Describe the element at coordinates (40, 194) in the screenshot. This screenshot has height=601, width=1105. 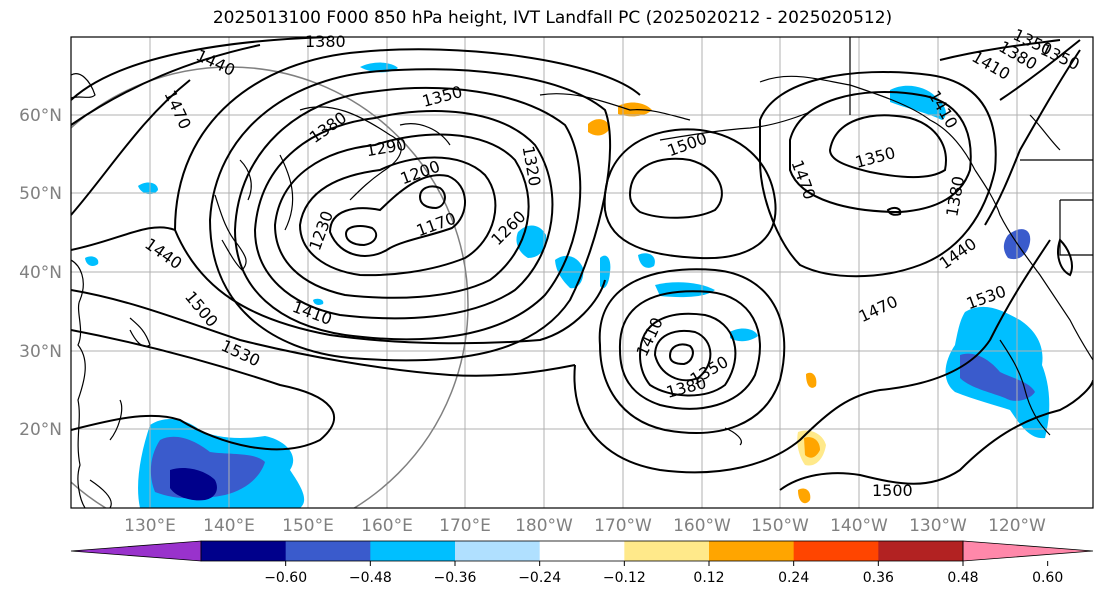
I see `lat-label: 50°N` at that location.